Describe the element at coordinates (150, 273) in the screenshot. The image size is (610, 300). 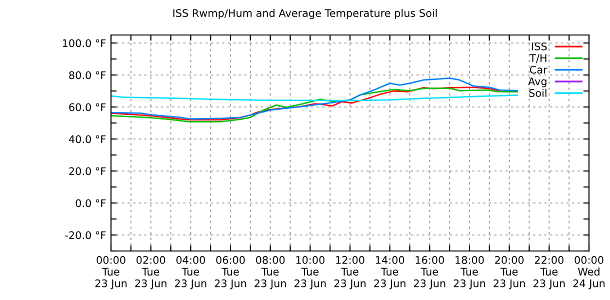
I see `x-tick-label: 02:00 Tue 23 Jun` at that location.